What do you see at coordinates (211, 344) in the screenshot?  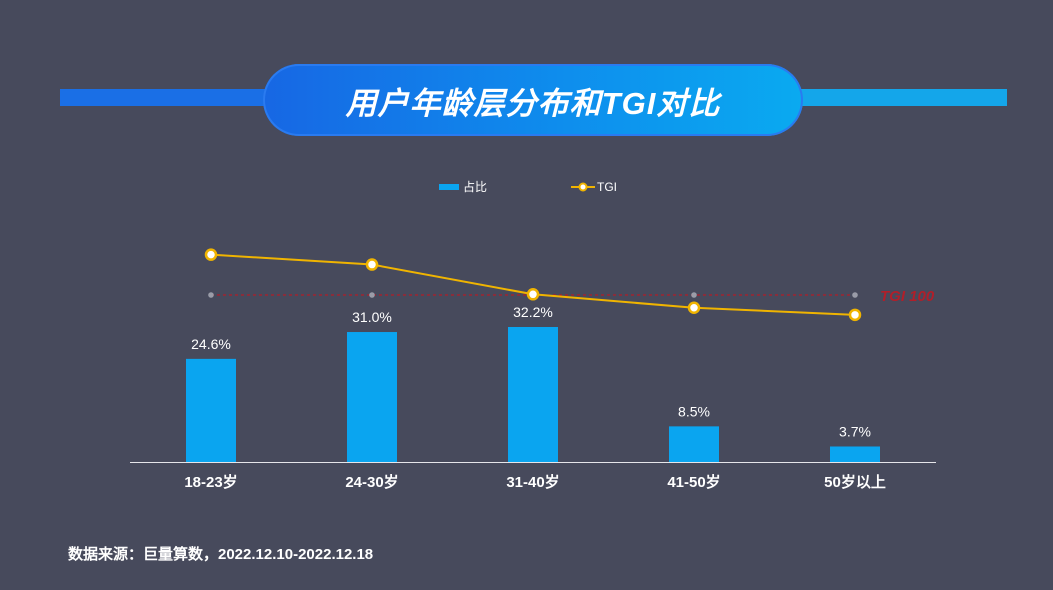 I see `bar-value-label-1: 24.6%` at bounding box center [211, 344].